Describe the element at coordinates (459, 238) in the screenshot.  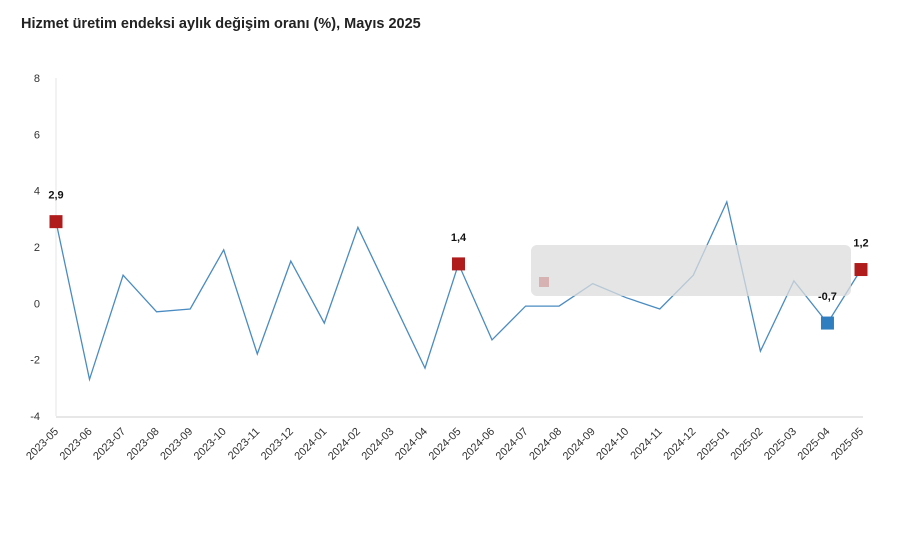
I see `data-label: 1,4` at that location.